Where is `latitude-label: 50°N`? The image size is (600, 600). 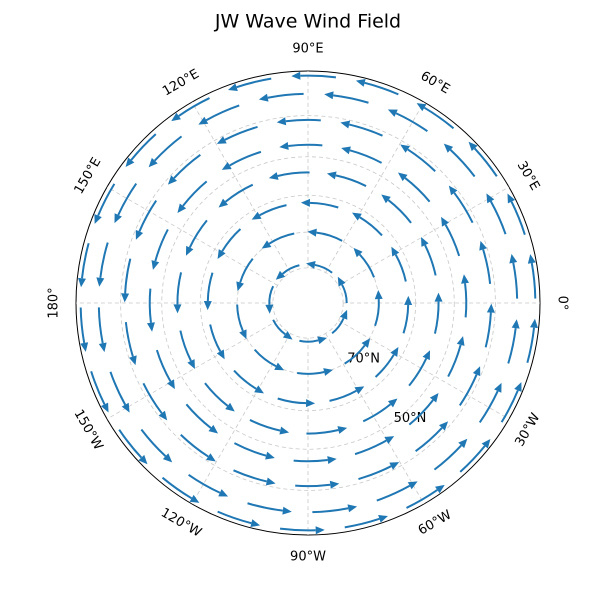
latitude-label: 50°N is located at coordinates (410, 418).